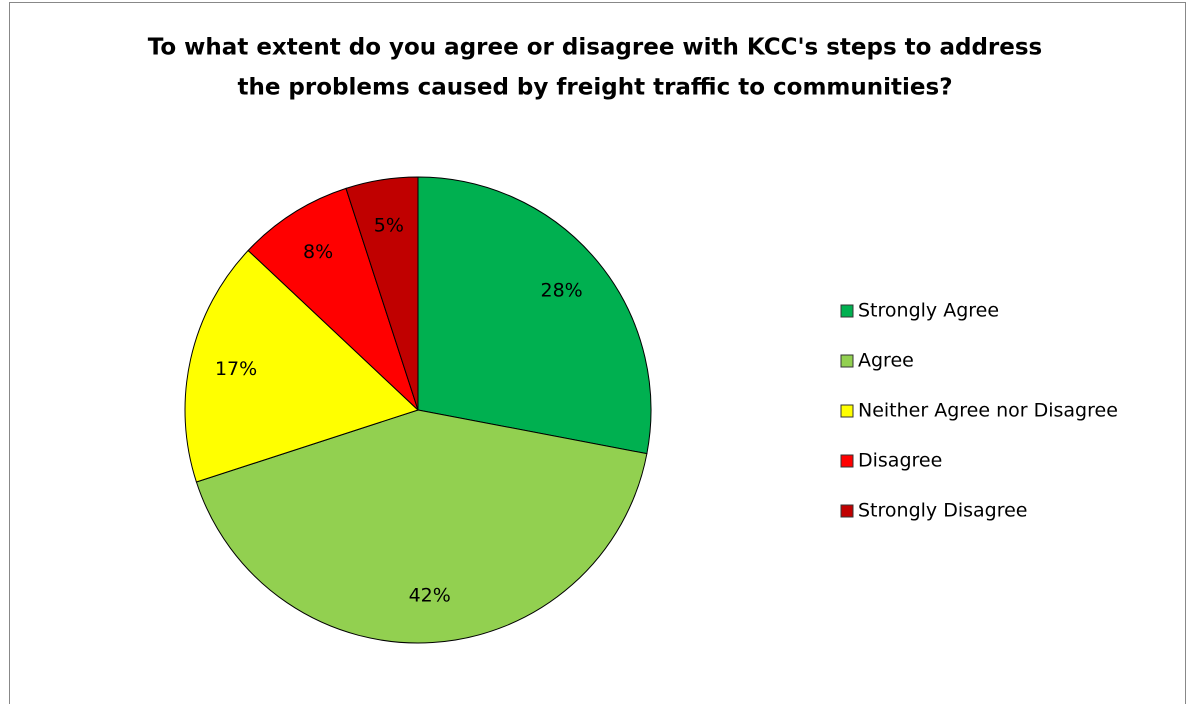  Describe the element at coordinates (988, 411) in the screenshot. I see `legend-label: Neither Agree nor Disagree` at that location.